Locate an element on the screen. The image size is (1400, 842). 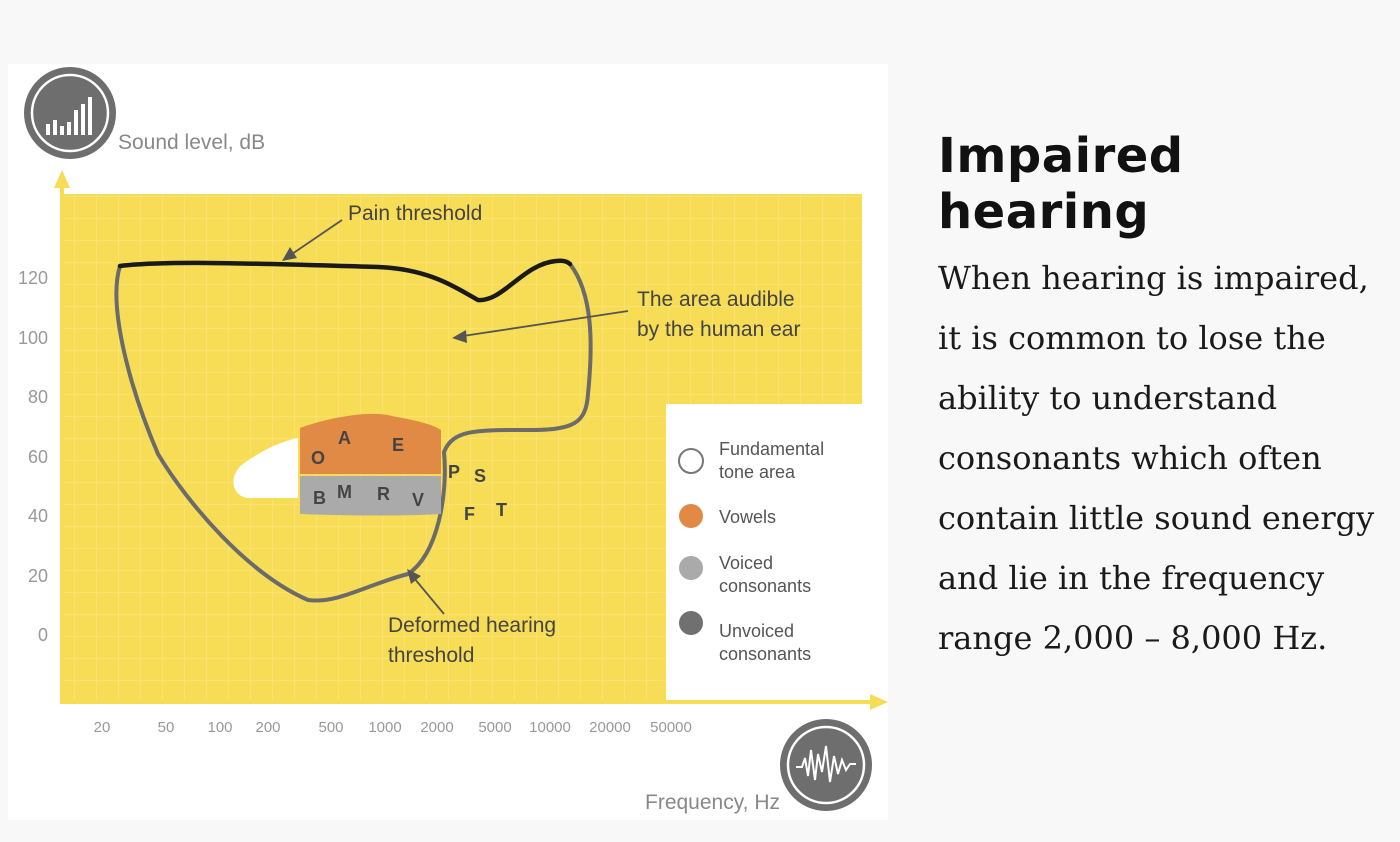
x-tick-label: 100 is located at coordinates (219, 727).